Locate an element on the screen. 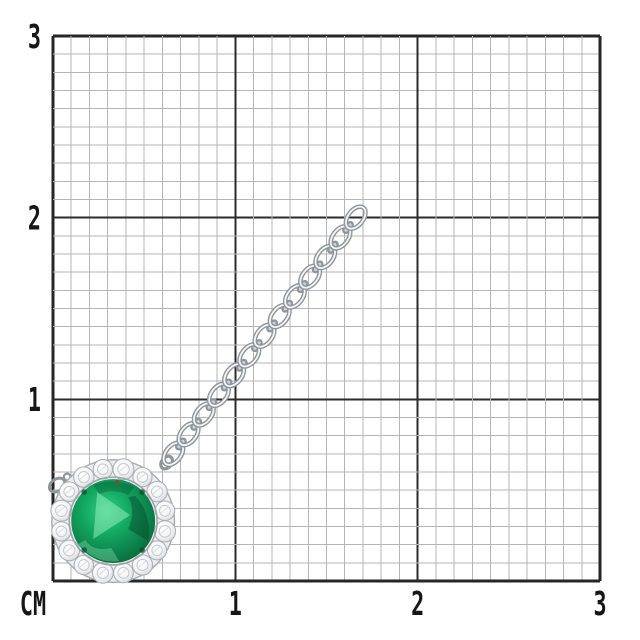 The height and width of the screenshot is (640, 640). gem-bezel-ring is located at coordinates (113, 521).